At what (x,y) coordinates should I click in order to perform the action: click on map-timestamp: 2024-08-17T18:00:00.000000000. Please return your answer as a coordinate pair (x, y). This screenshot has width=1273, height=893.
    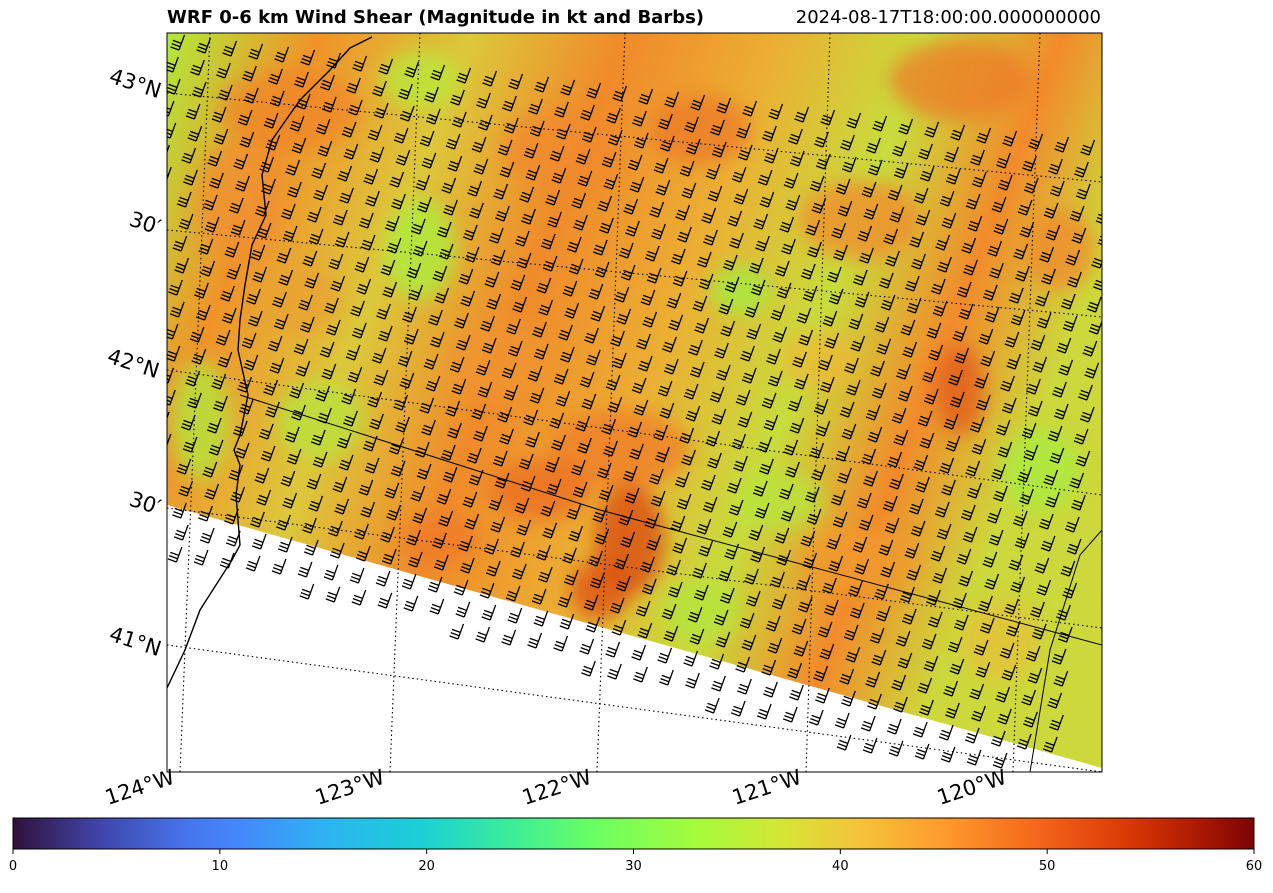
    Looking at the image, I should click on (948, 17).